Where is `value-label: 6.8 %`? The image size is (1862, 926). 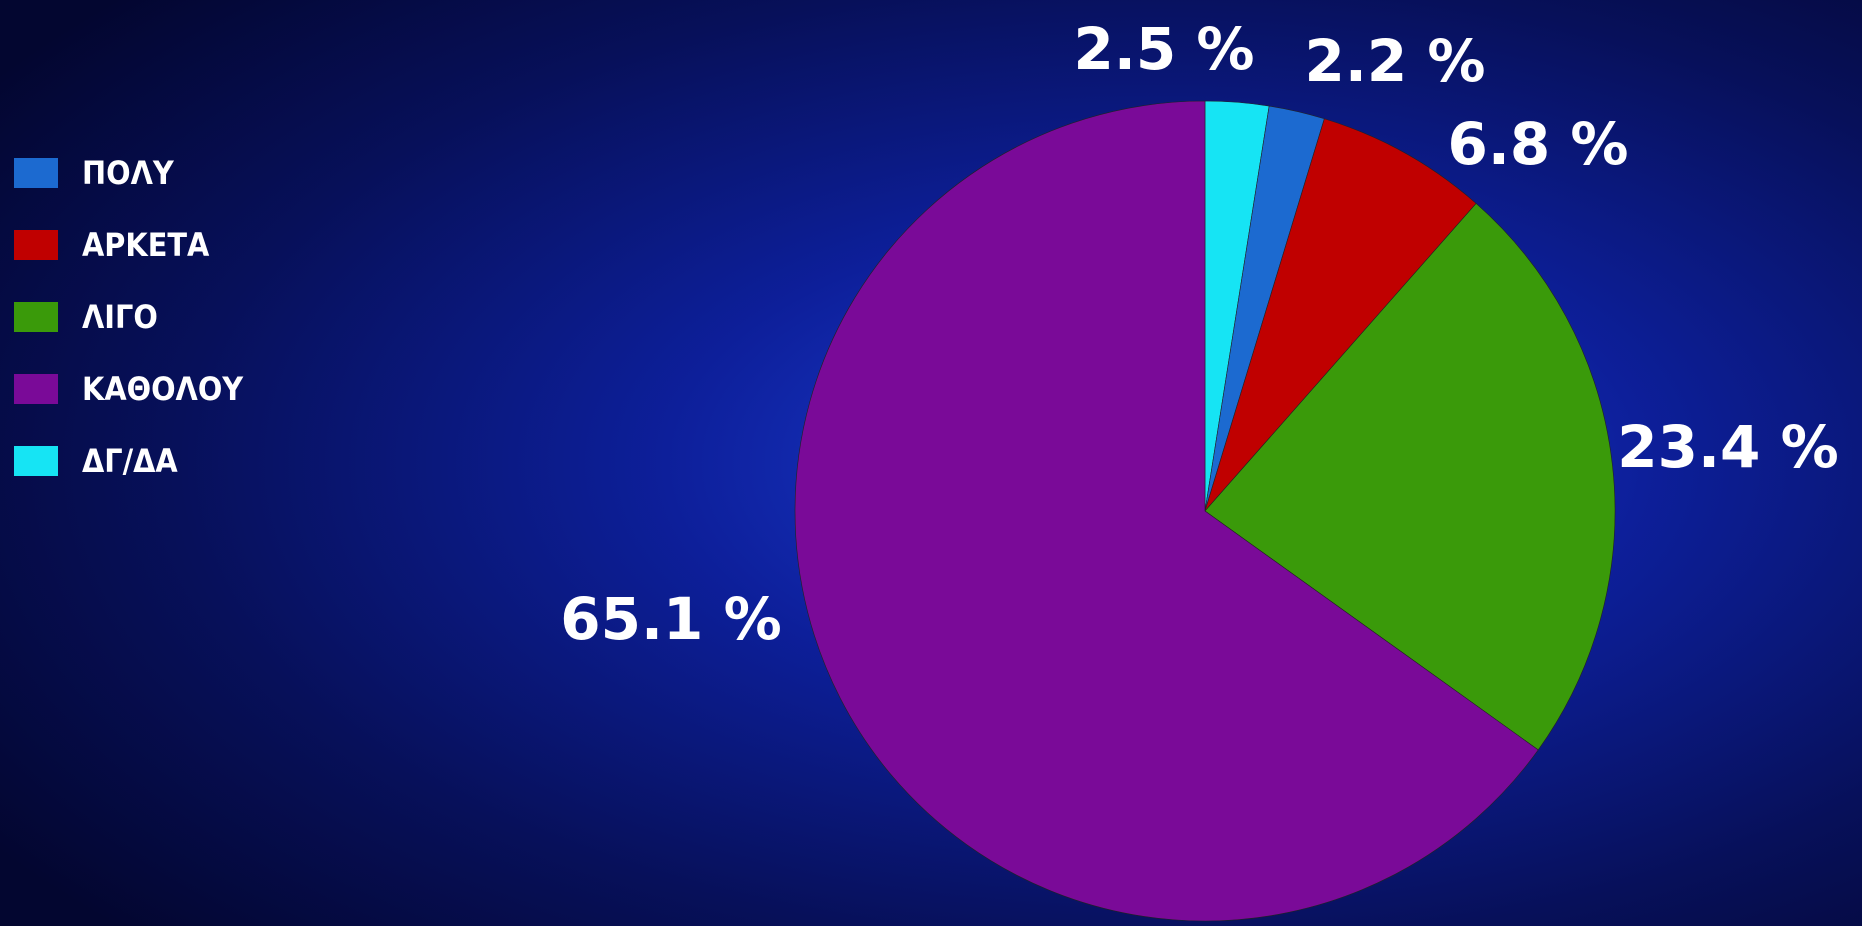
value-label: 6.8 % is located at coordinates (1537, 144).